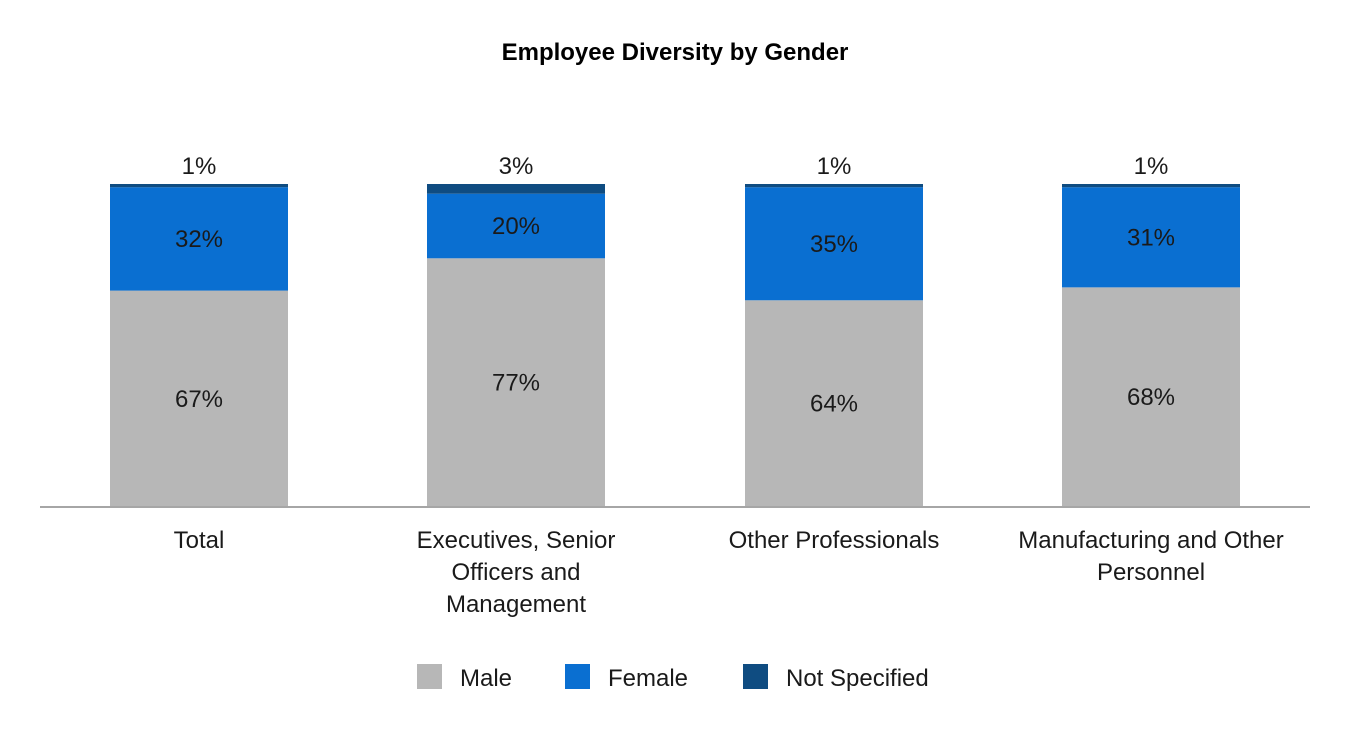 Image resolution: width=1350 pixels, height=750 pixels. What do you see at coordinates (834, 166) in the screenshot?
I see `data-label-not-specified-2: 1%` at bounding box center [834, 166].